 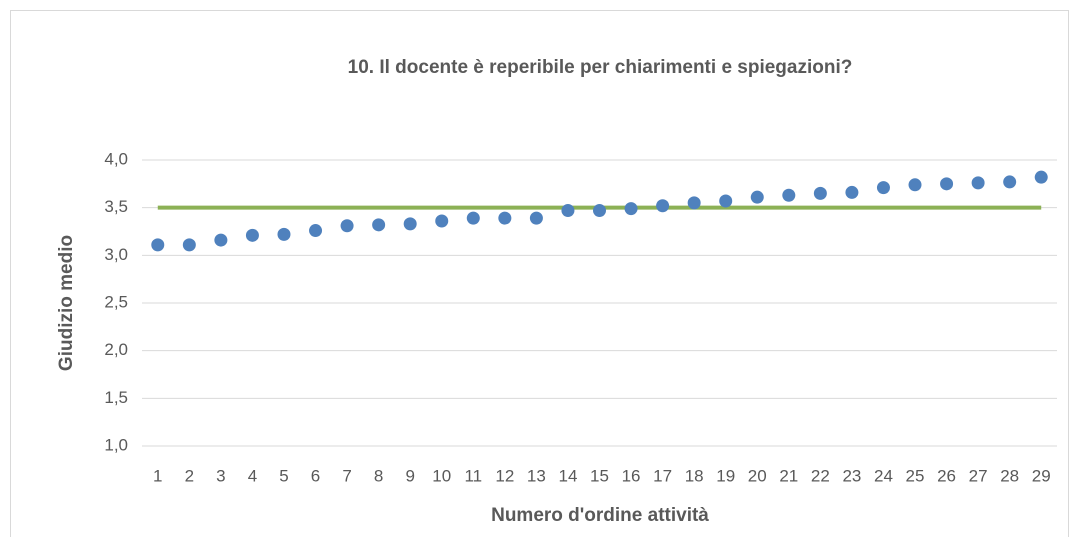 I want to click on x-tick-label: 17, so click(x=662, y=475).